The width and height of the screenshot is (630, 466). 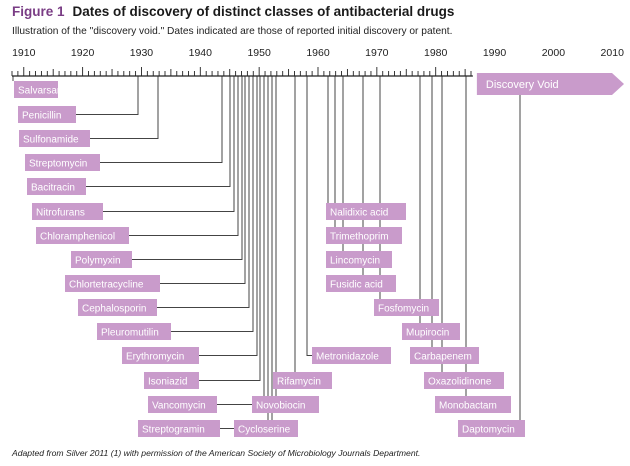 What do you see at coordinates (38, 11) in the screenshot?
I see `figure-label: Figure 1` at bounding box center [38, 11].